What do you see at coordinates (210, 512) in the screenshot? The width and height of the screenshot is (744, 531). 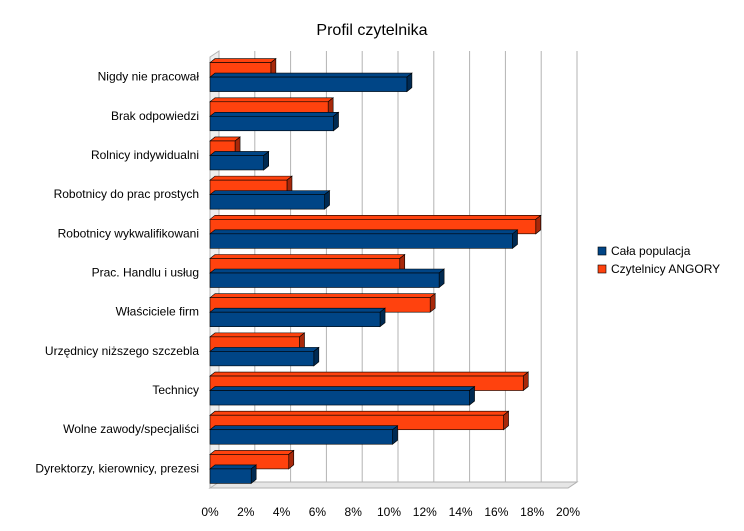 I see `x-tick-label: 0%` at bounding box center [210, 512].